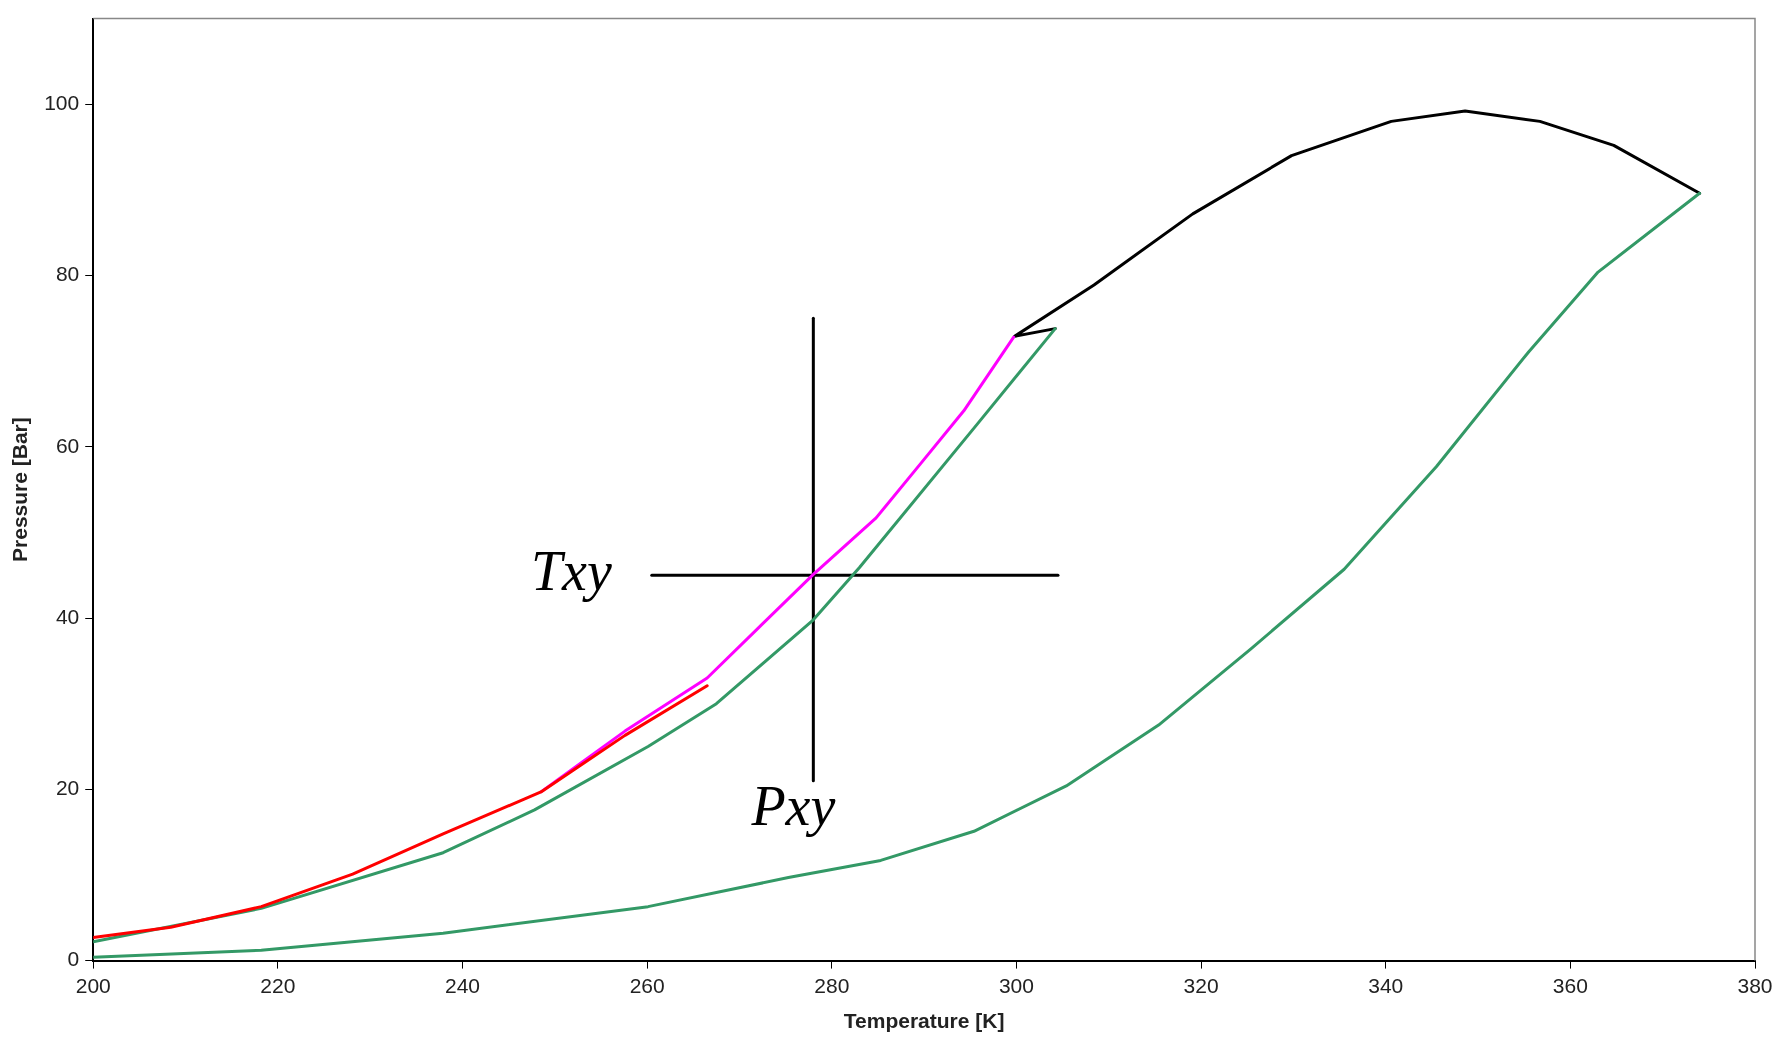 The image size is (1785, 1044). I want to click on x-tick-label: 280, so click(832, 985).